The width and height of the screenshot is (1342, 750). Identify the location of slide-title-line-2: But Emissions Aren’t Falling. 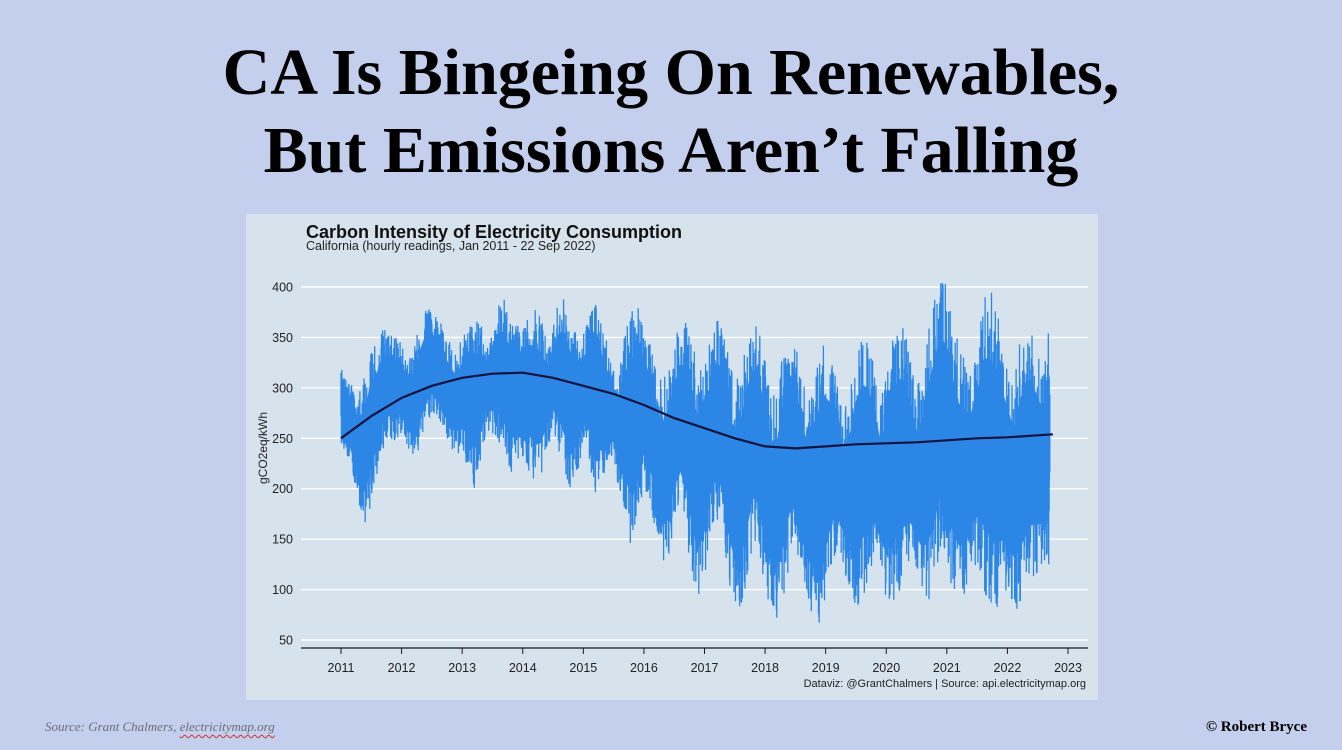
(671, 150).